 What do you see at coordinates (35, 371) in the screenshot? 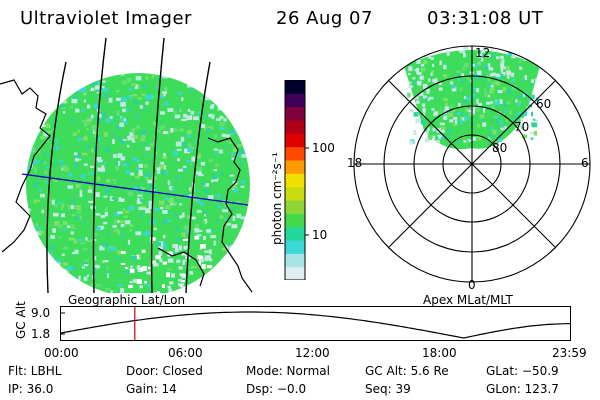
I see `info-flt: Flt: LBHL` at bounding box center [35, 371].